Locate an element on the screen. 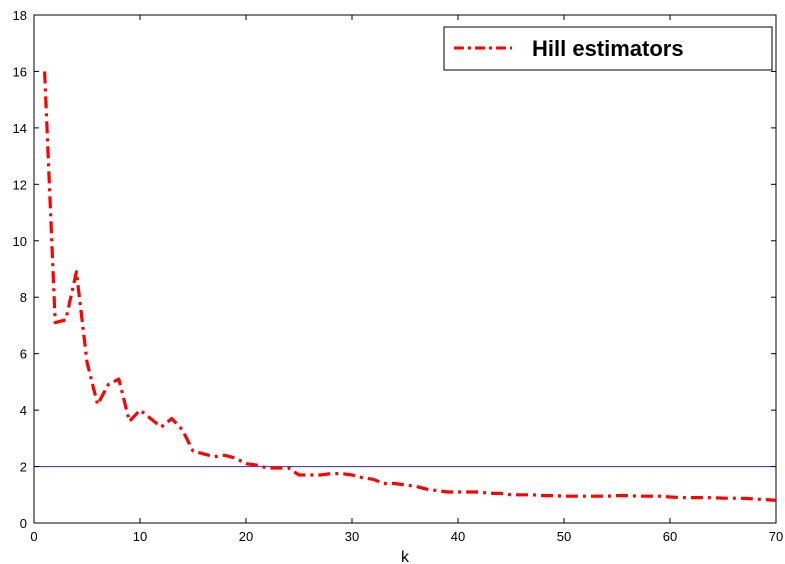 This screenshot has height=564, width=785. y-tick-label: 16 is located at coordinates (20, 71).